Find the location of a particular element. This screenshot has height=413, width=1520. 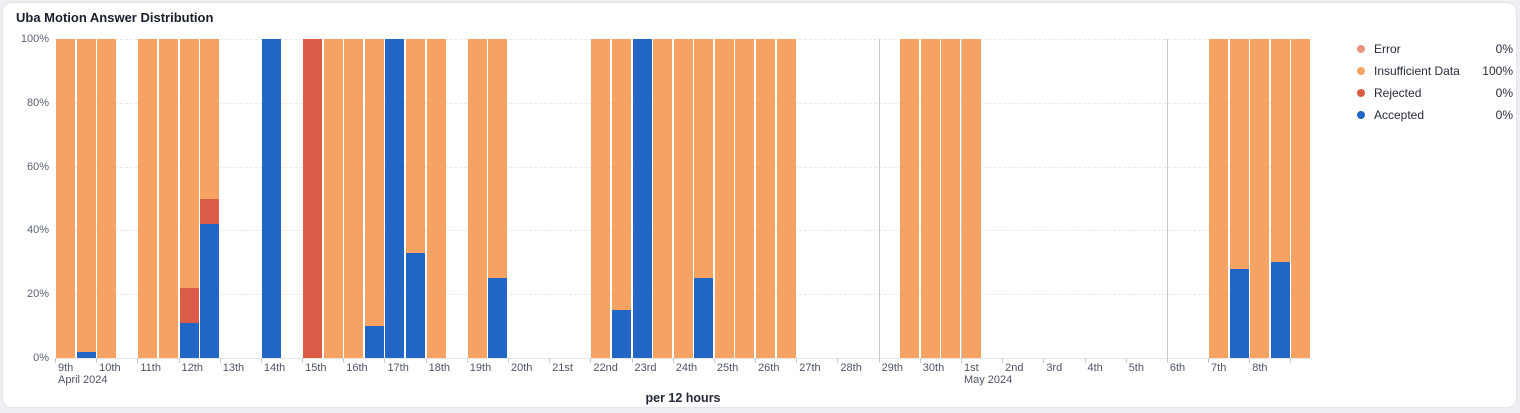

legend-item-rejected: Rejected 0% is located at coordinates (1435, 93).